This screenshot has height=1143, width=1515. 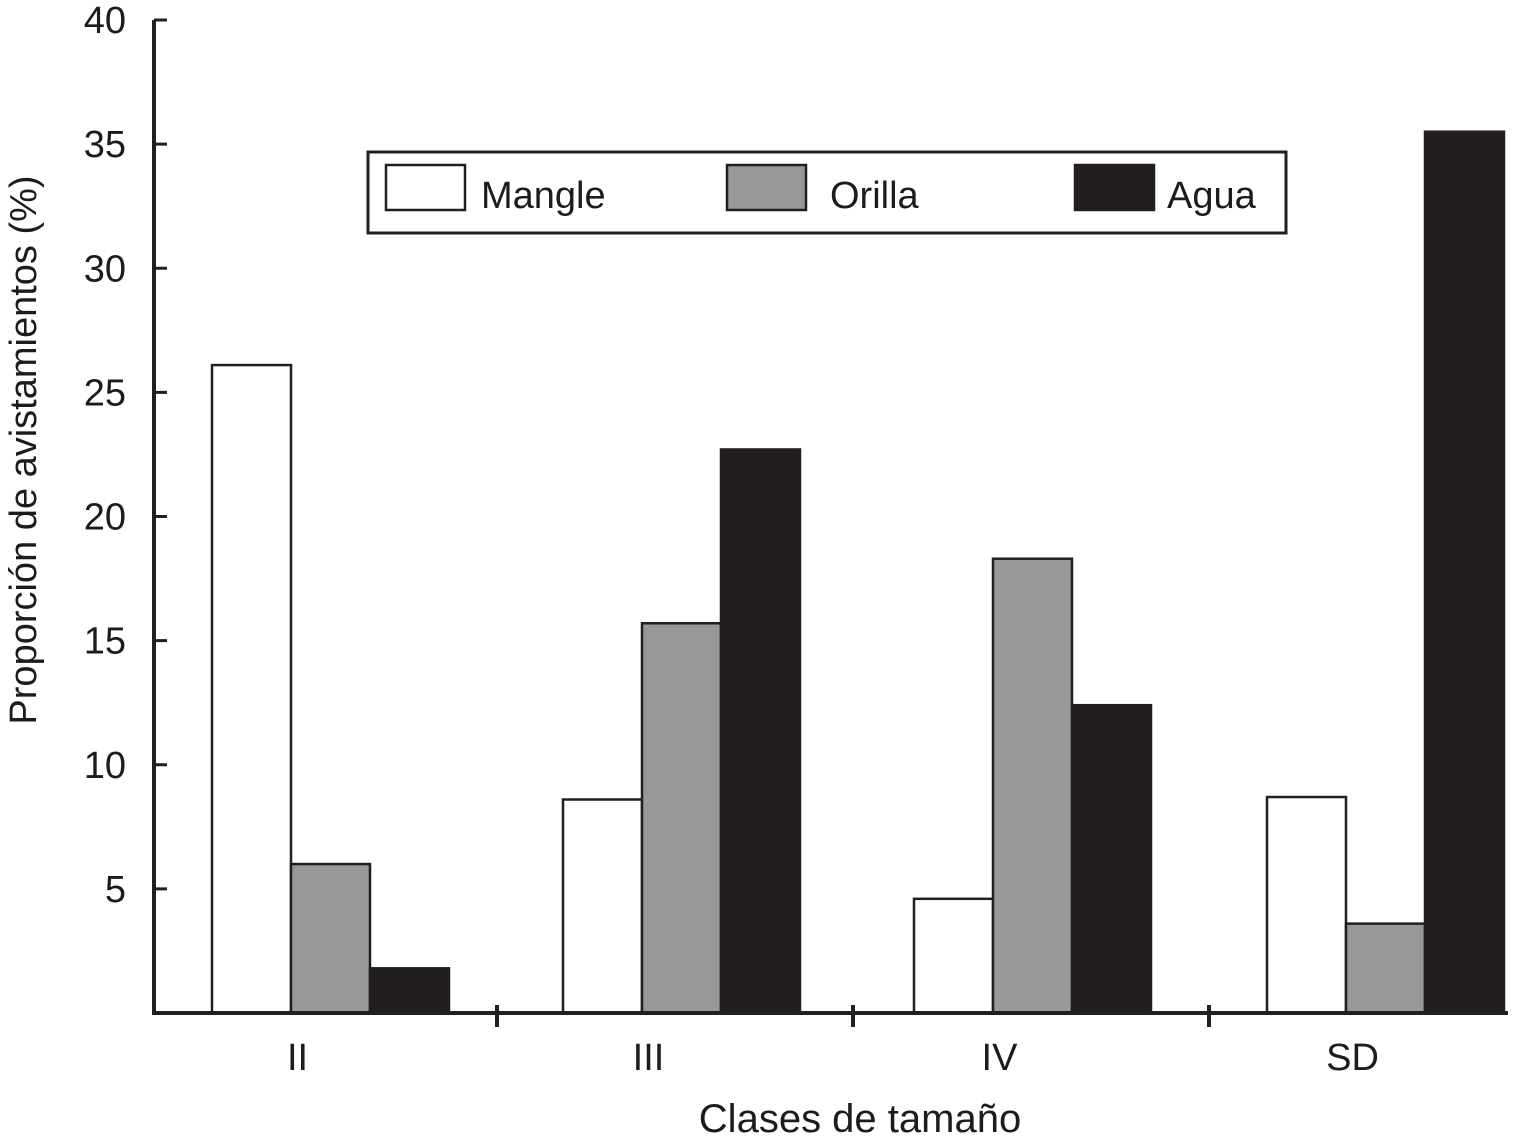 I want to click on y-ticks: 5 10 15 20 25 30 35 40, so click(x=125, y=455).